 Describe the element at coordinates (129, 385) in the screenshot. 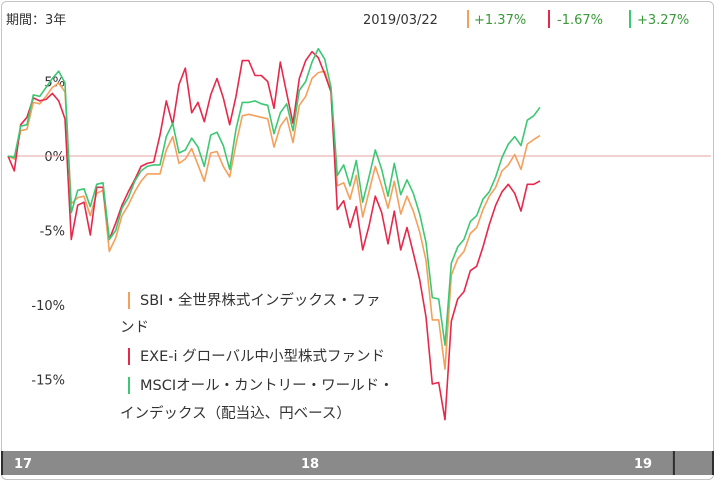

I see `legend-marker-msci` at that location.